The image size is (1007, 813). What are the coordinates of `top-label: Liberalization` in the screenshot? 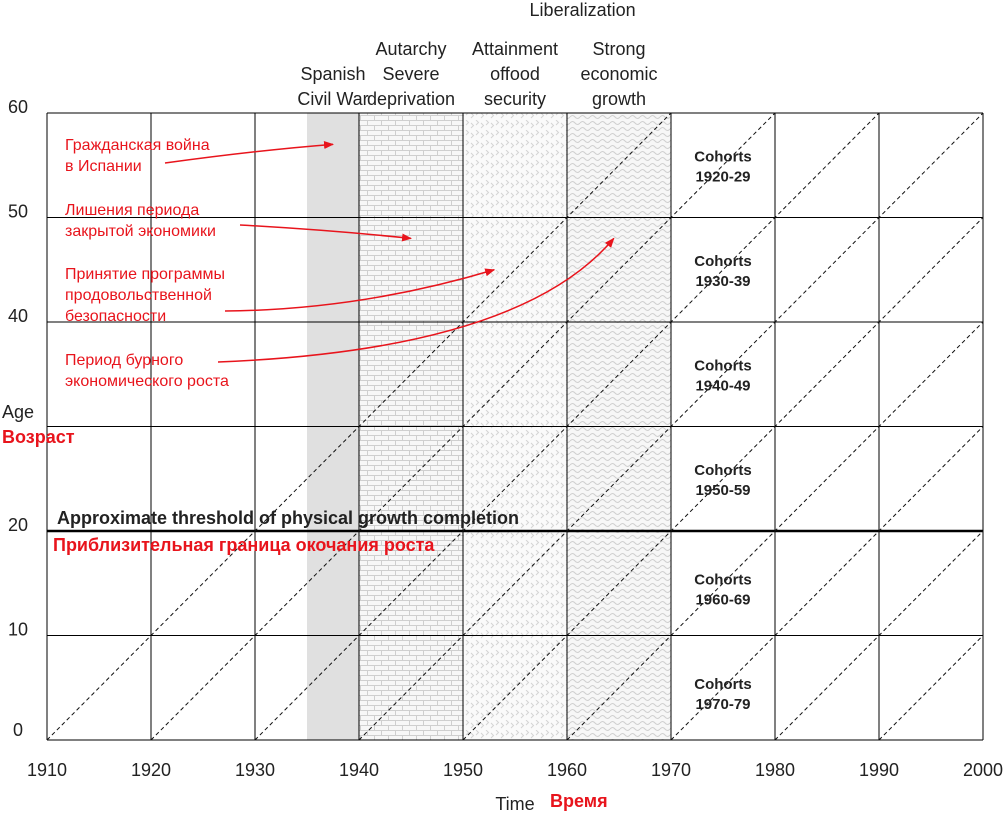 It's located at (583, 10).